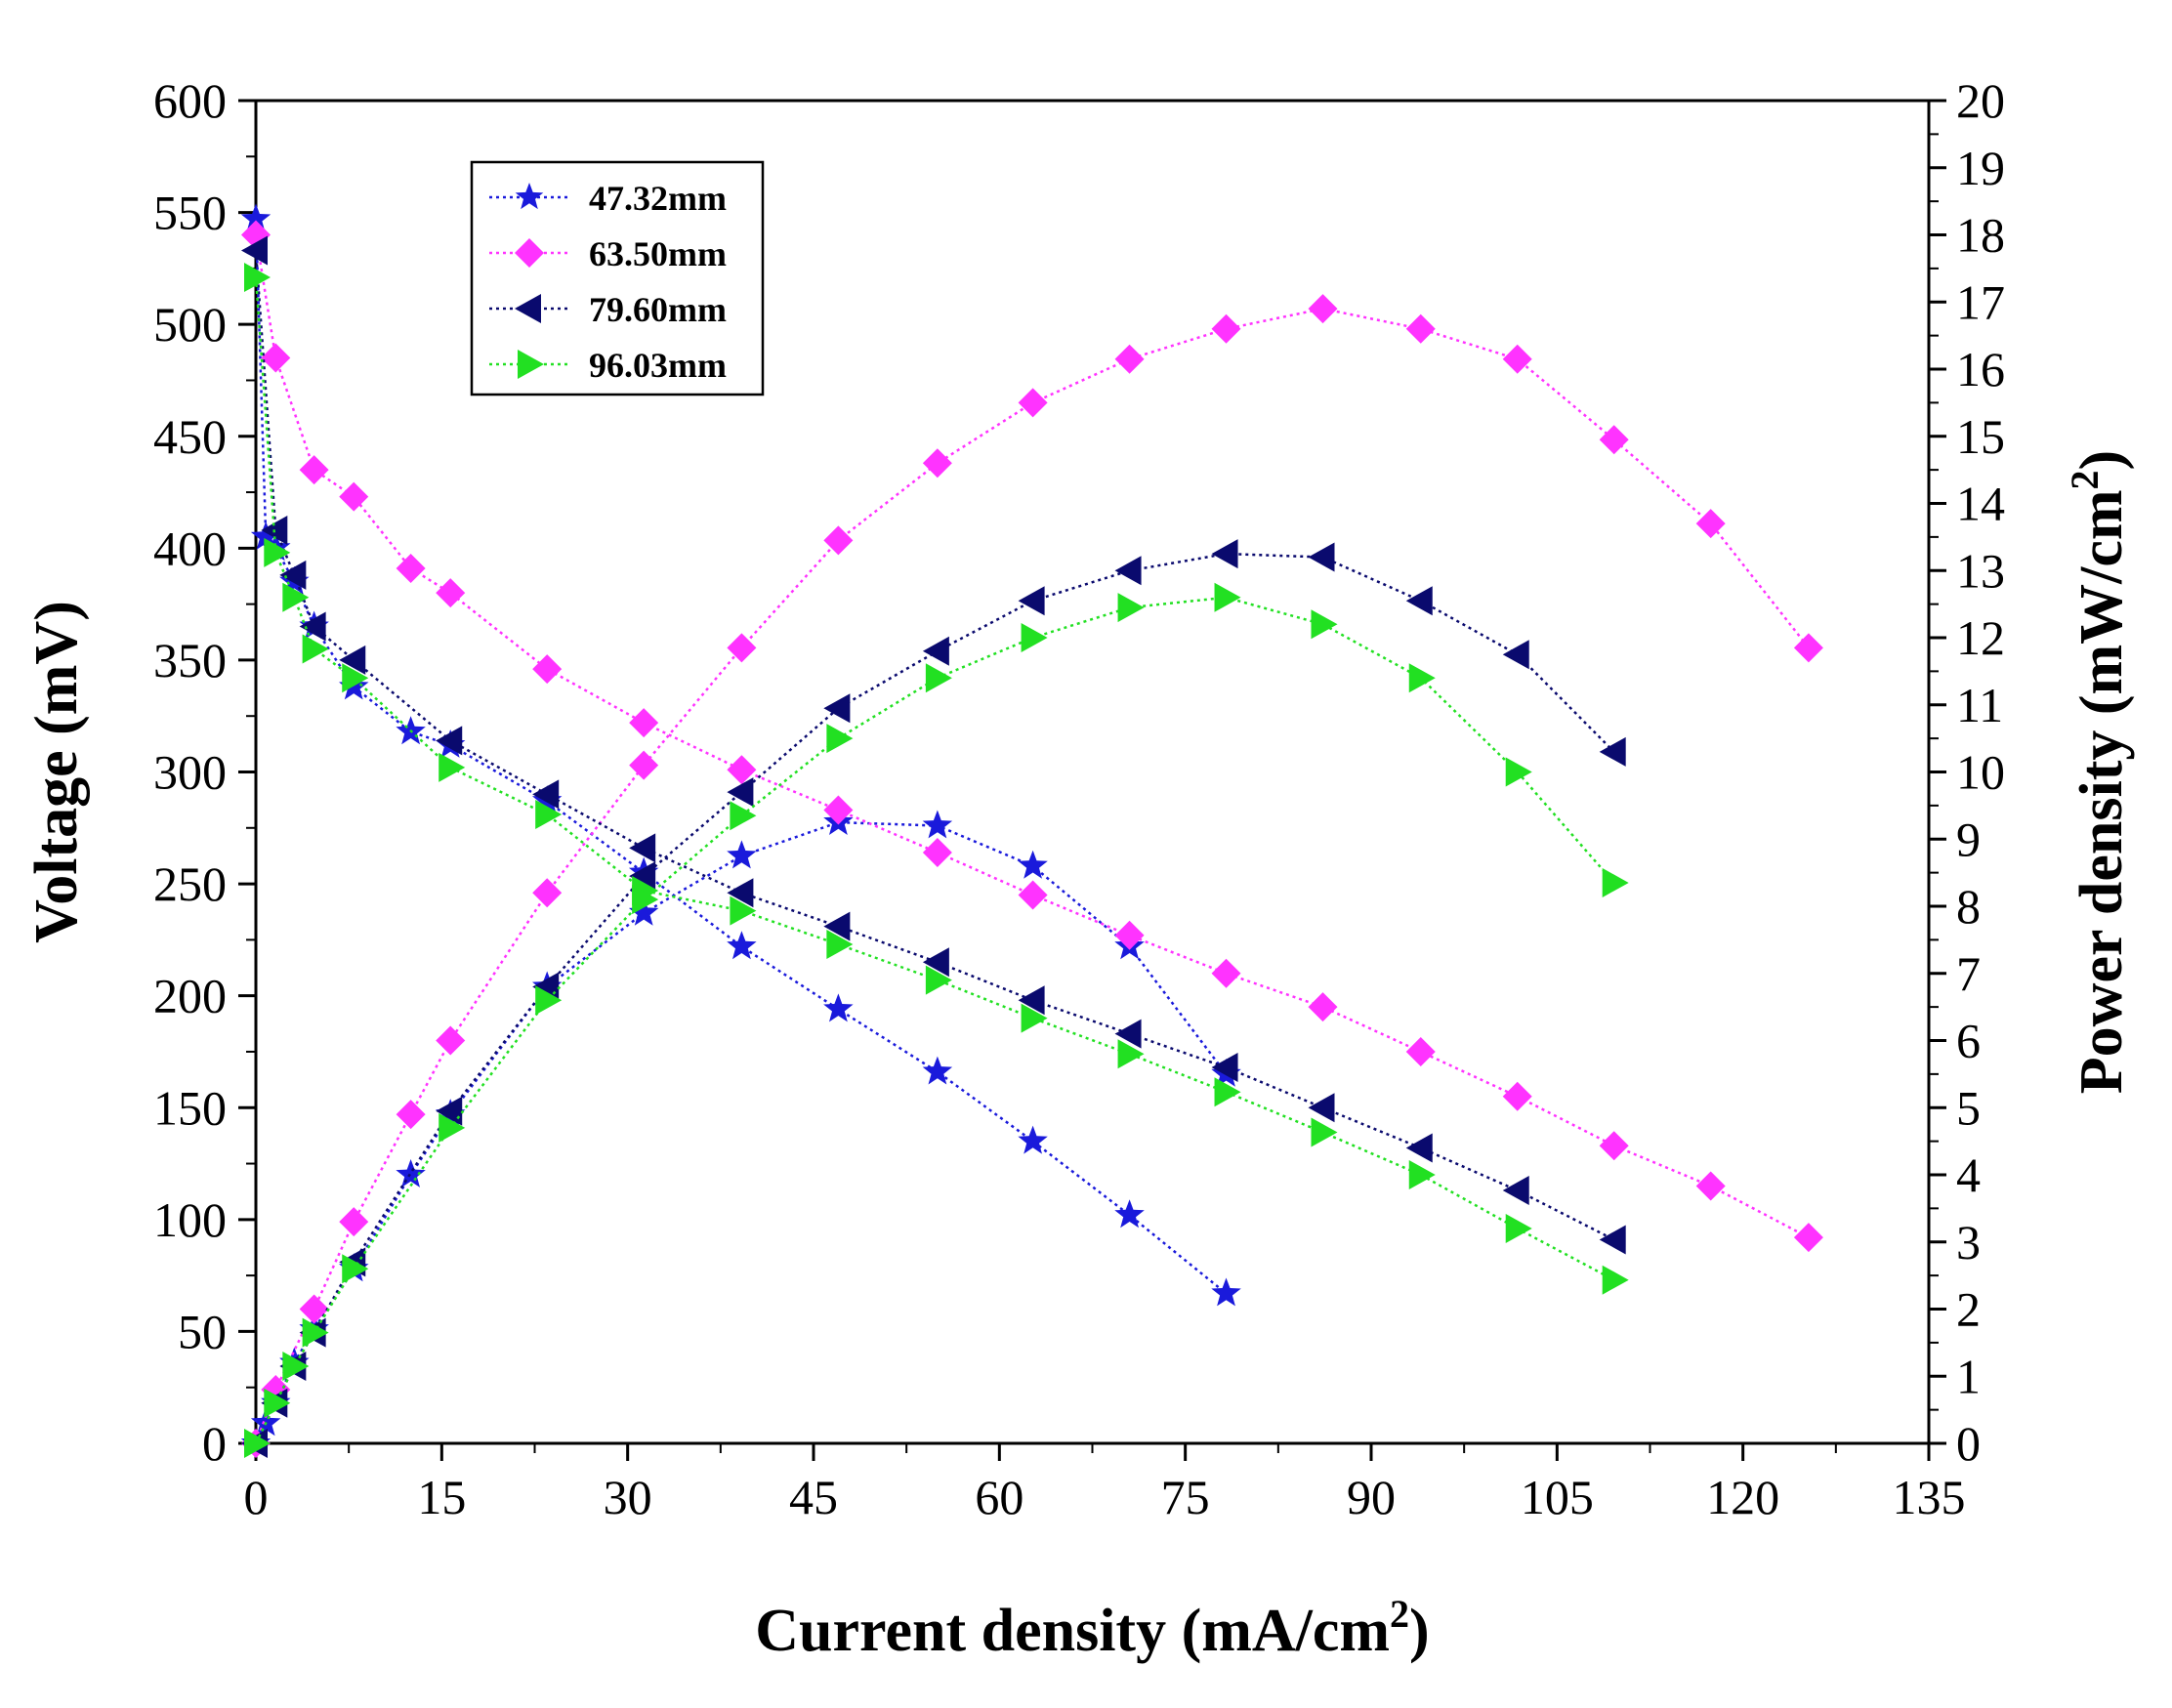 The height and width of the screenshot is (1708, 2172). Describe the element at coordinates (1092, 1628) in the screenshot. I see `x-axis-title: Current density (mA/cm2)` at that location.